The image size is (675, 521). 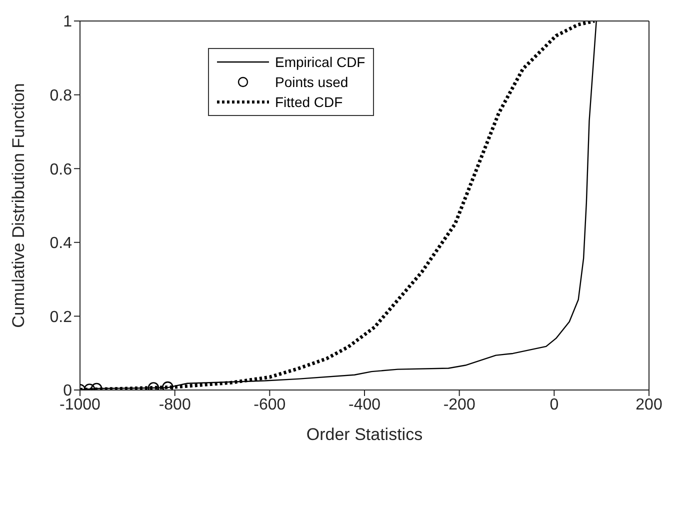 What do you see at coordinates (554, 405) in the screenshot?
I see `x-tick-label: 0` at bounding box center [554, 405].